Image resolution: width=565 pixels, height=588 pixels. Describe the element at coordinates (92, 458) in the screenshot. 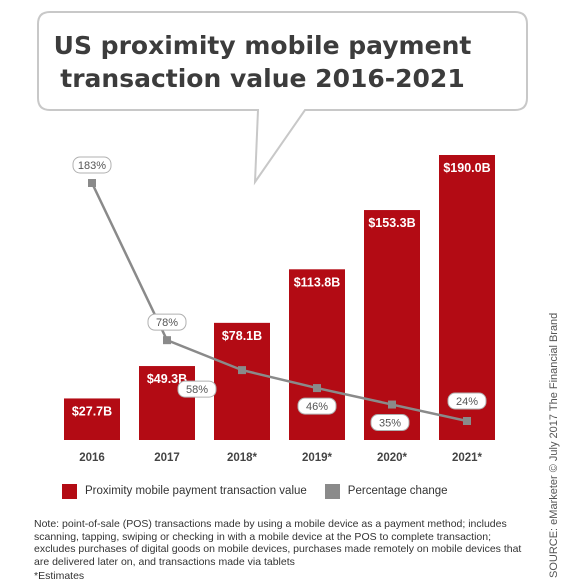

I see `x-tick-2016: 2016` at that location.